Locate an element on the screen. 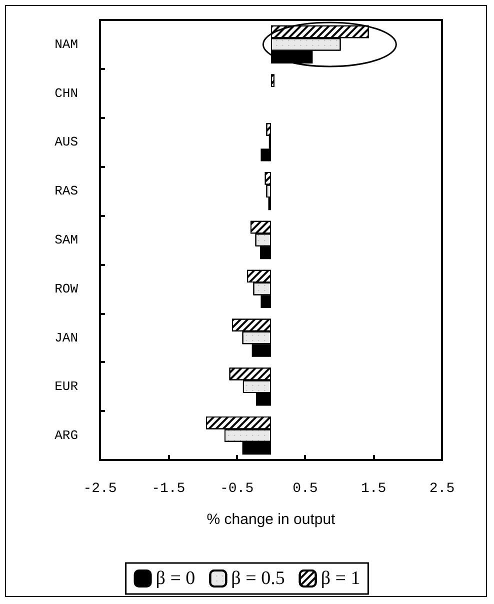  legend-label: β = 0 is located at coordinates (176, 578).